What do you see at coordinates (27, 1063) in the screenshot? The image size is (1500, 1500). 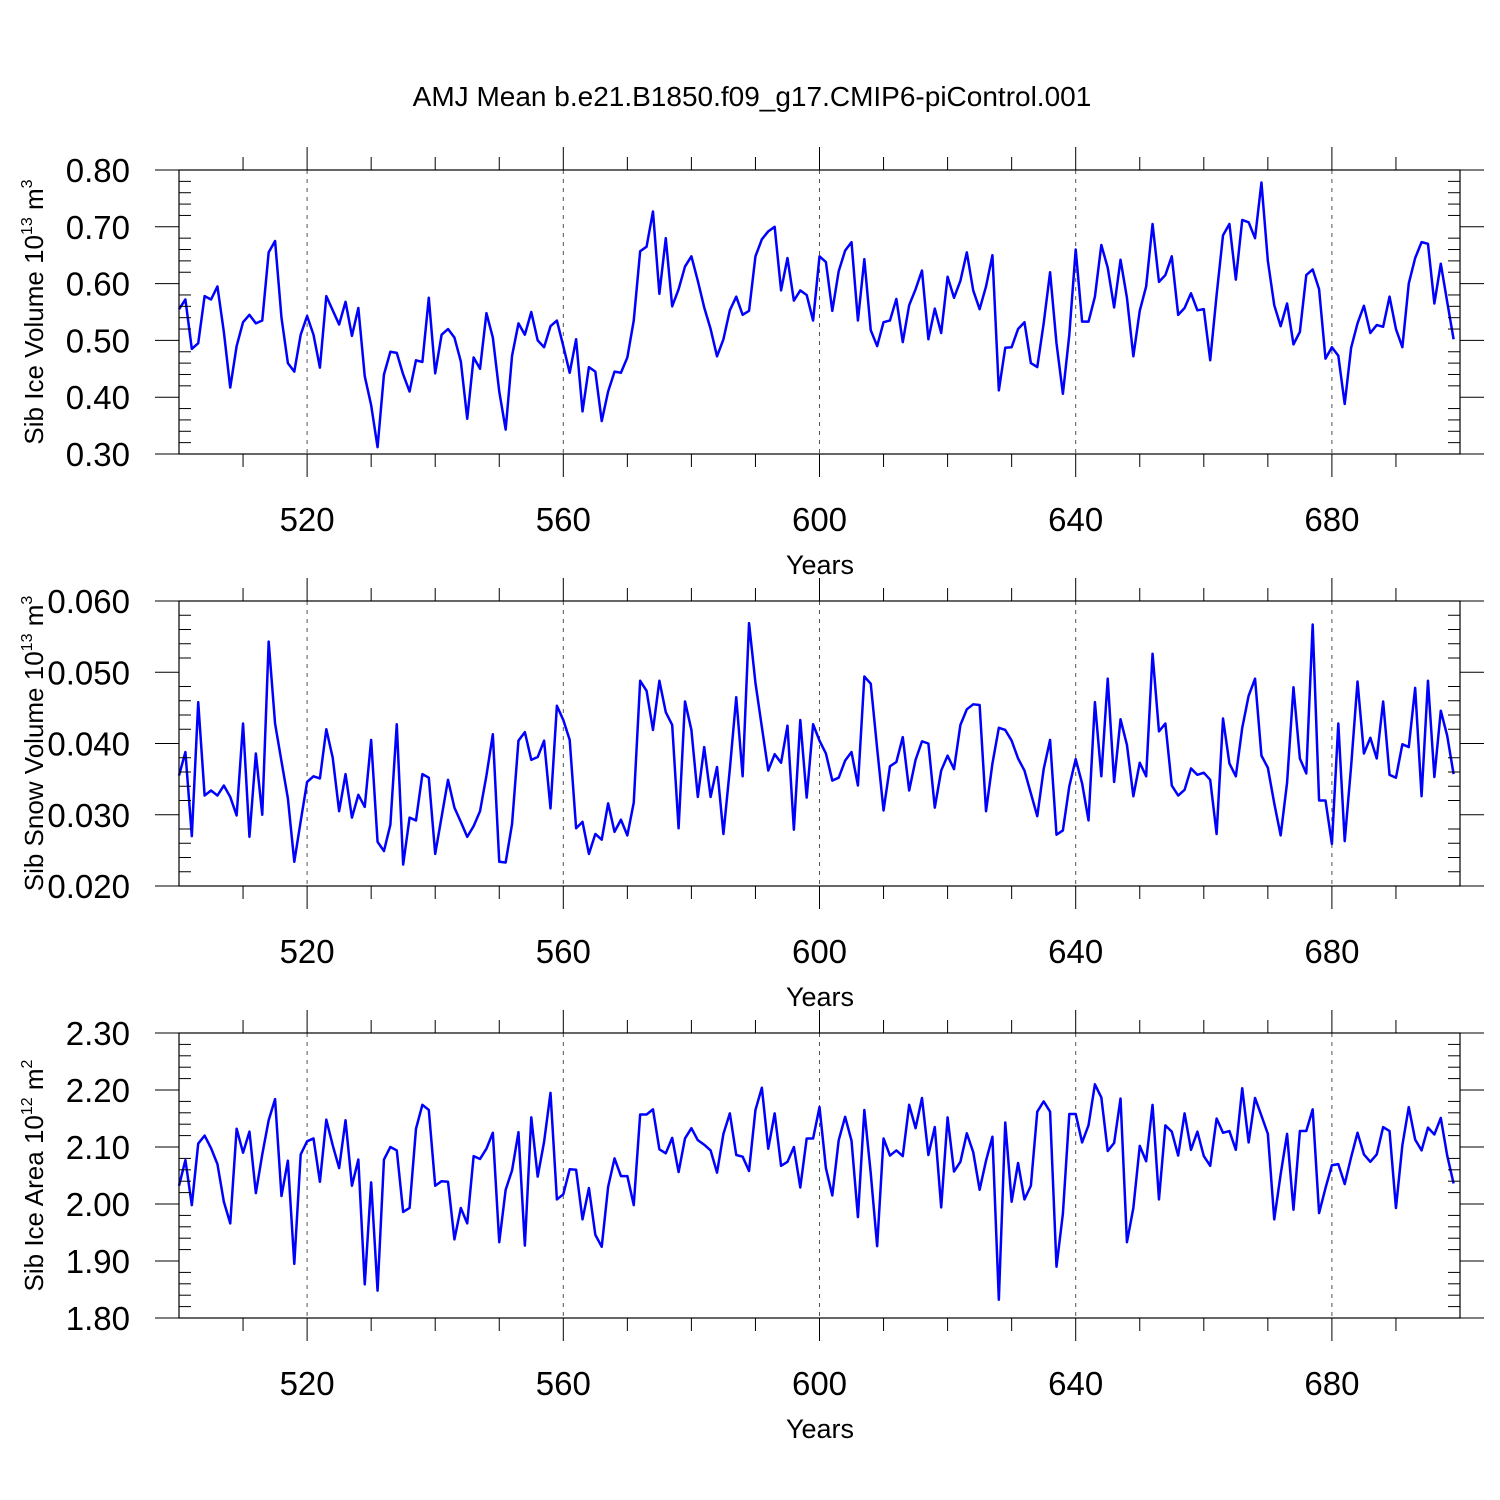 I see `y-axis-label-unit-exponent: 2` at bounding box center [27, 1063].